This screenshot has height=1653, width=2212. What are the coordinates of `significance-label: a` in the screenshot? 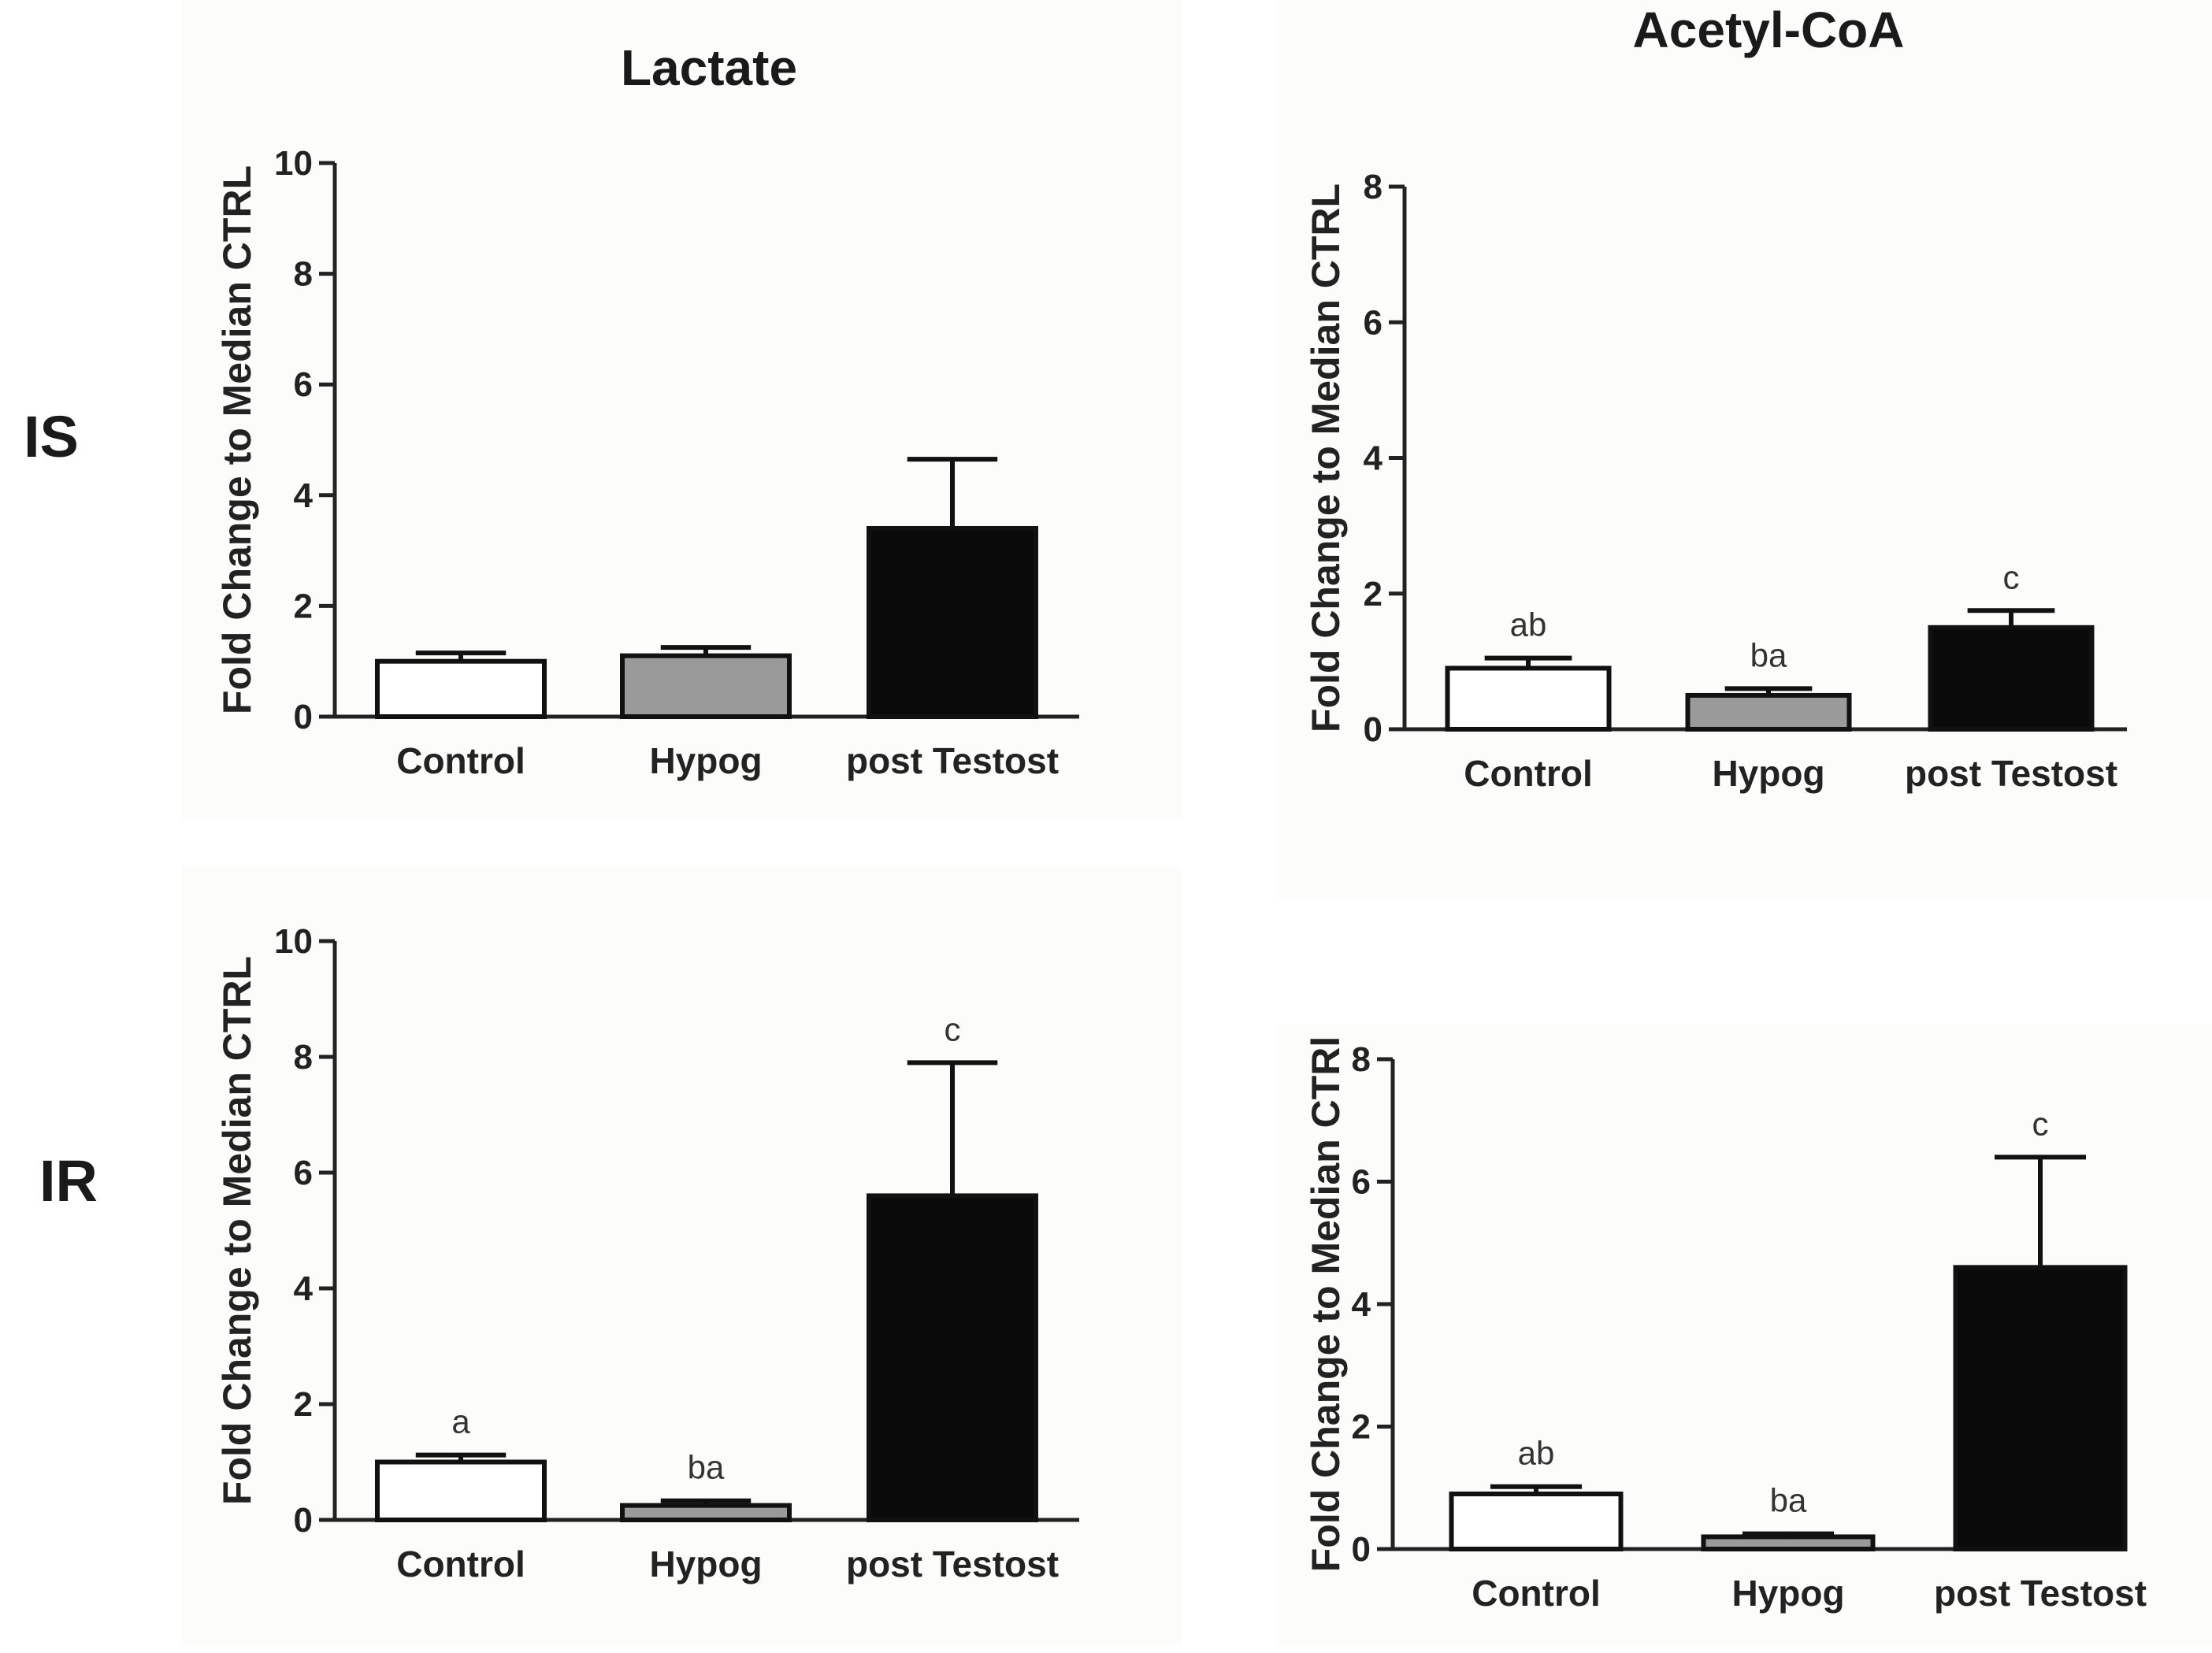 It's located at (460, 1421).